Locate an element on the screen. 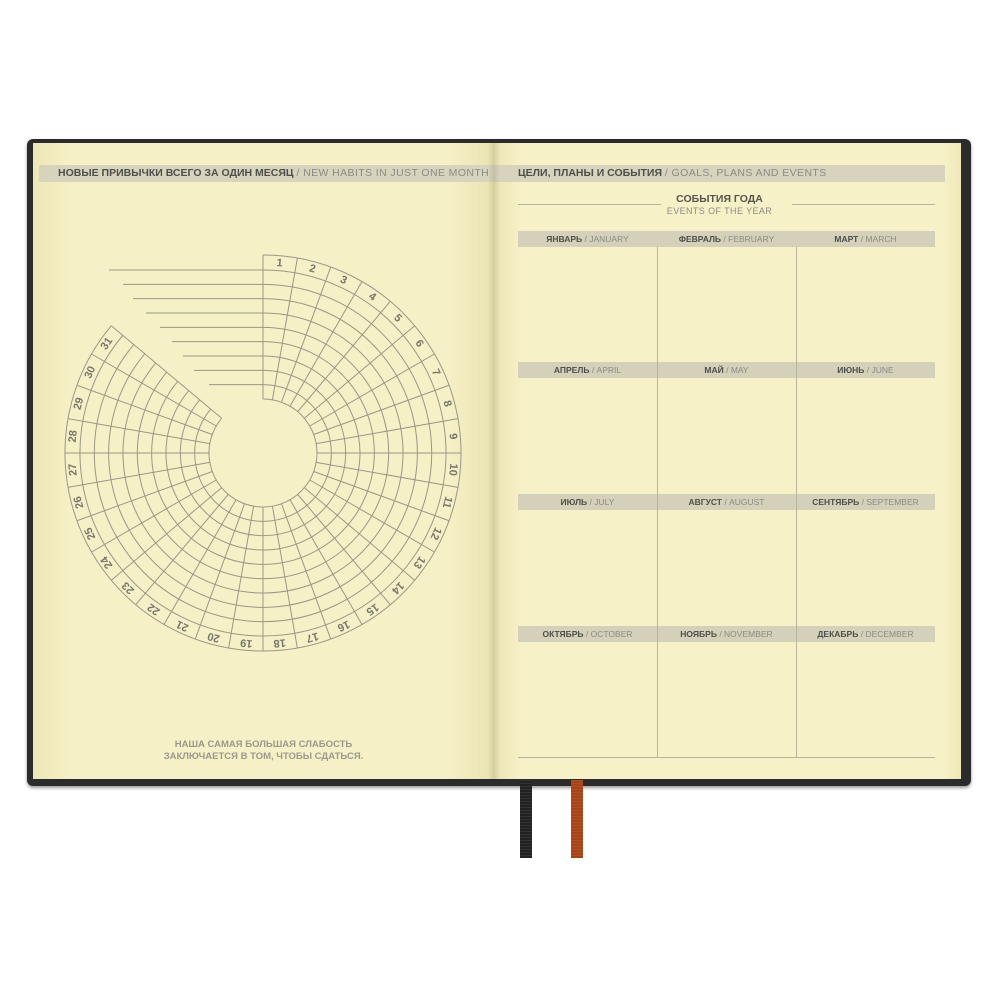  month-header-10: ОКТЯБРЬ / OCTOBER is located at coordinates (587, 634).